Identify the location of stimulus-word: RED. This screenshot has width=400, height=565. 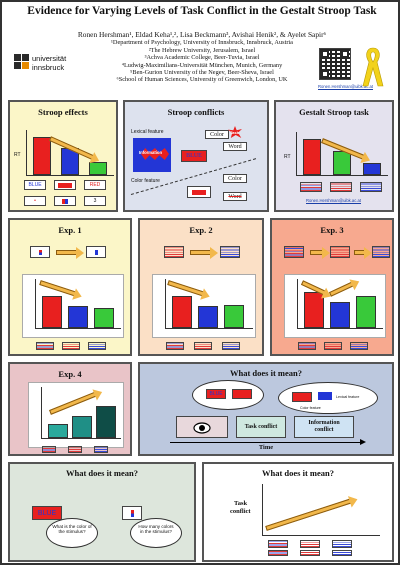
(95, 185).